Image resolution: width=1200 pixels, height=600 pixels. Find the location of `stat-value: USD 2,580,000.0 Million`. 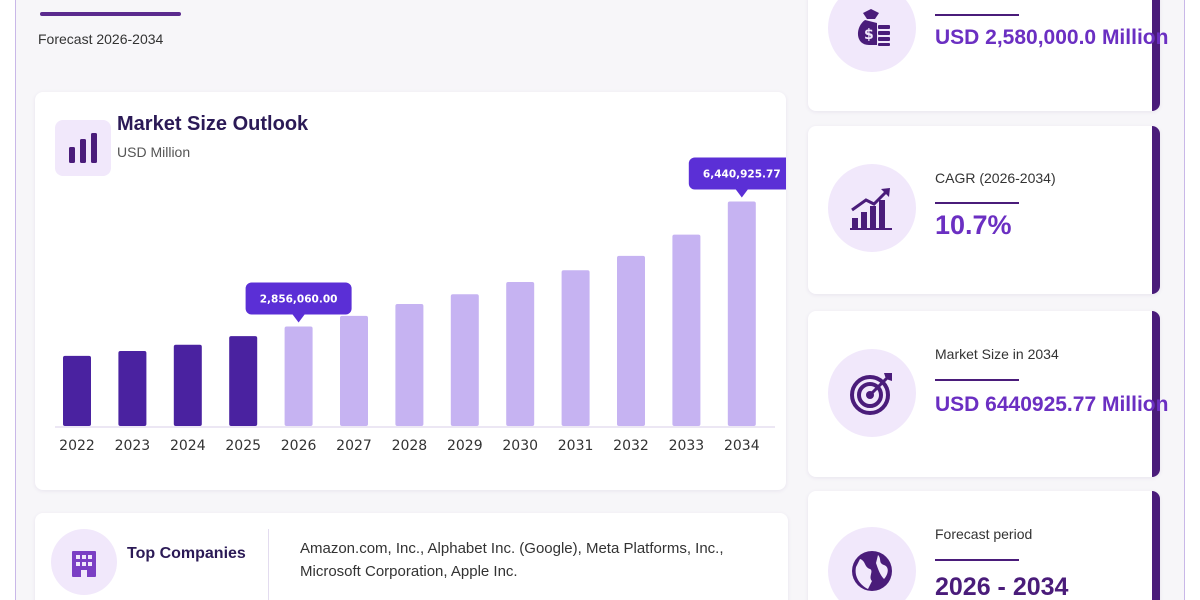

stat-value: USD 2,580,000.0 Million is located at coordinates (1052, 37).